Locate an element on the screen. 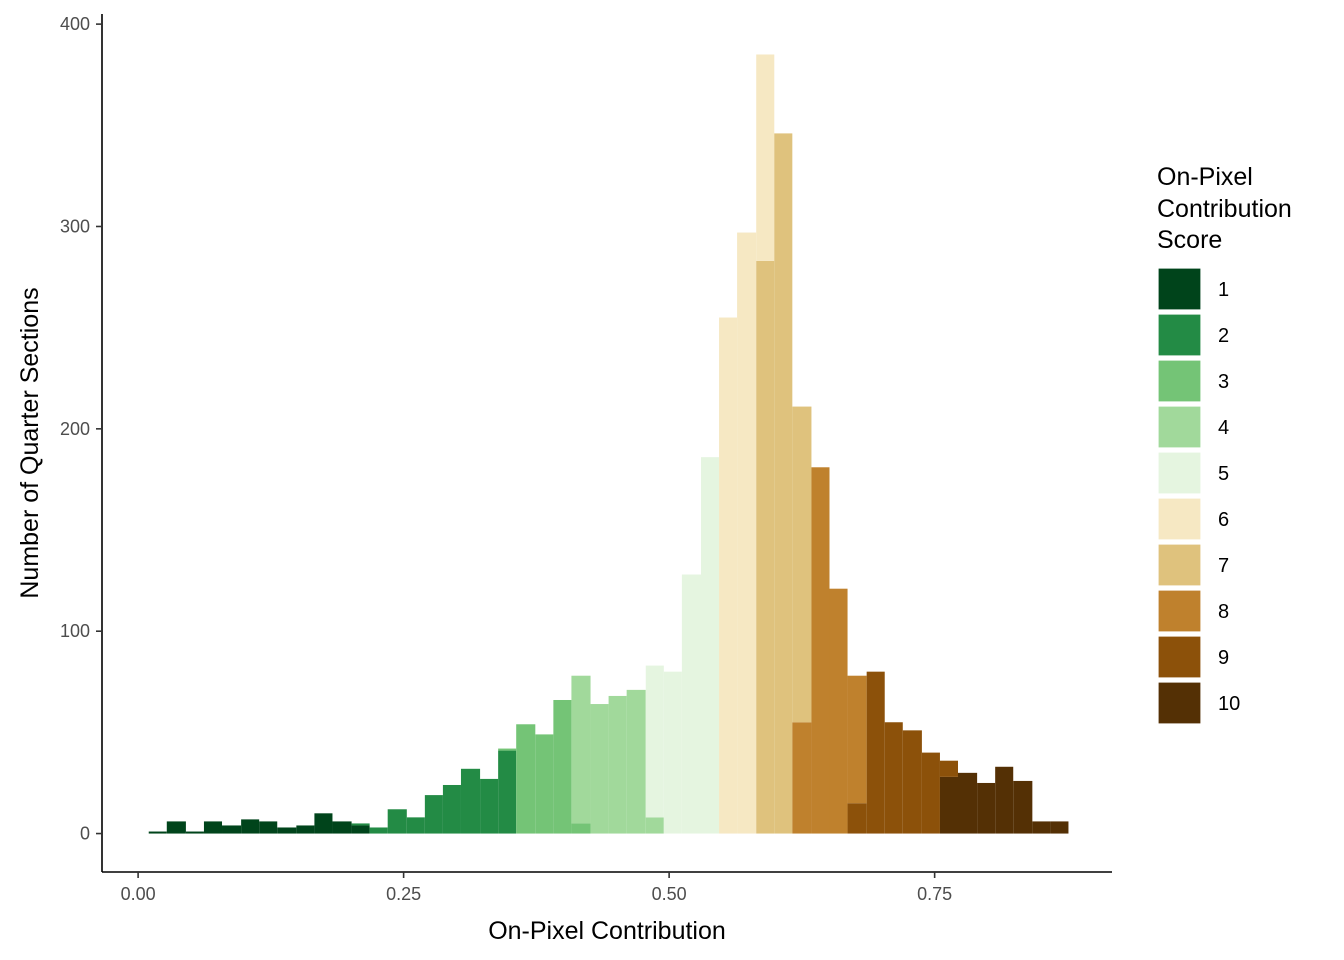 The height and width of the screenshot is (960, 1344). legend-label-2: 2 is located at coordinates (1223, 336).